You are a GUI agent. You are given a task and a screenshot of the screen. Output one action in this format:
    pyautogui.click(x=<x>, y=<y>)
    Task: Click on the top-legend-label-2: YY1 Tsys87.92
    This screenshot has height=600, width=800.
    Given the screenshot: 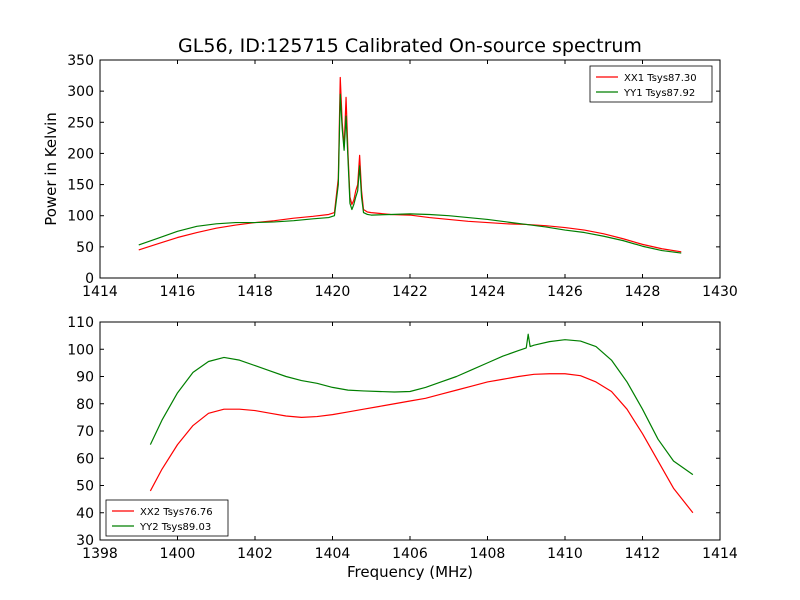 What is the action you would take?
    pyautogui.click(x=659, y=93)
    